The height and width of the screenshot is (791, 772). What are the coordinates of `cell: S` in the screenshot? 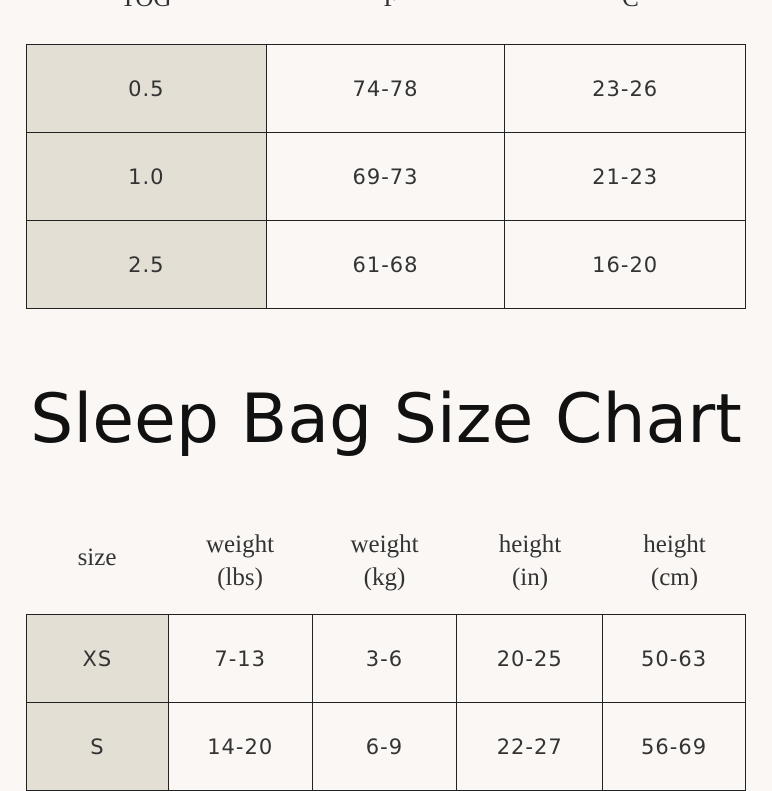 It's located at (97, 746).